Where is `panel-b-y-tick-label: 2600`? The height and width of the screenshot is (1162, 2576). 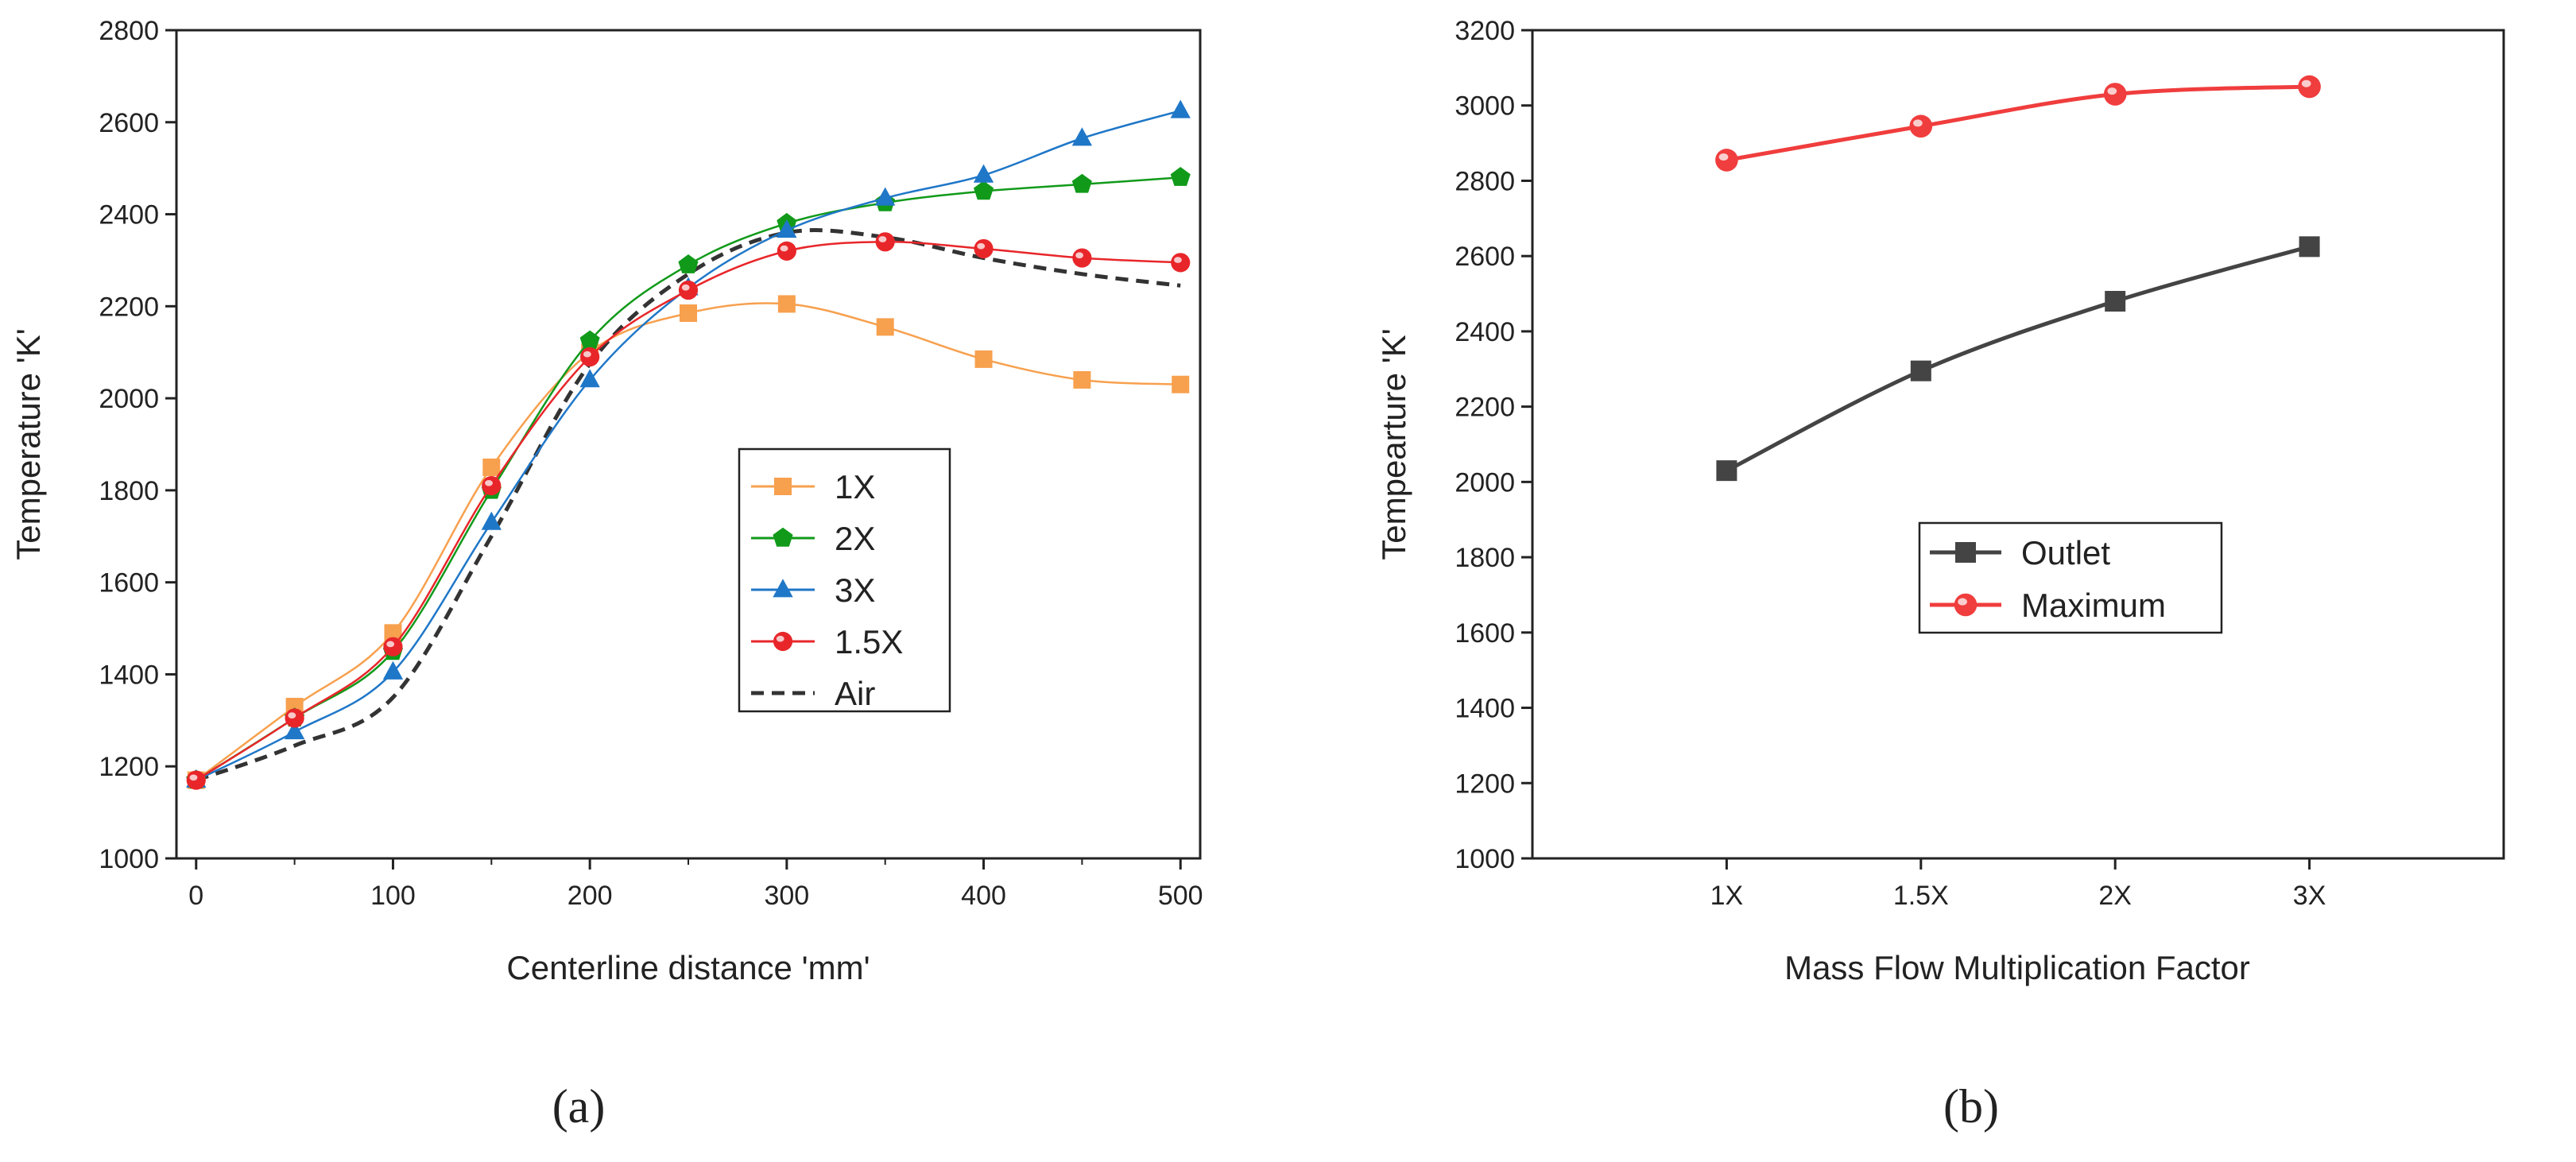
panel-b-y-tick-label: 2600 is located at coordinates (1485, 257).